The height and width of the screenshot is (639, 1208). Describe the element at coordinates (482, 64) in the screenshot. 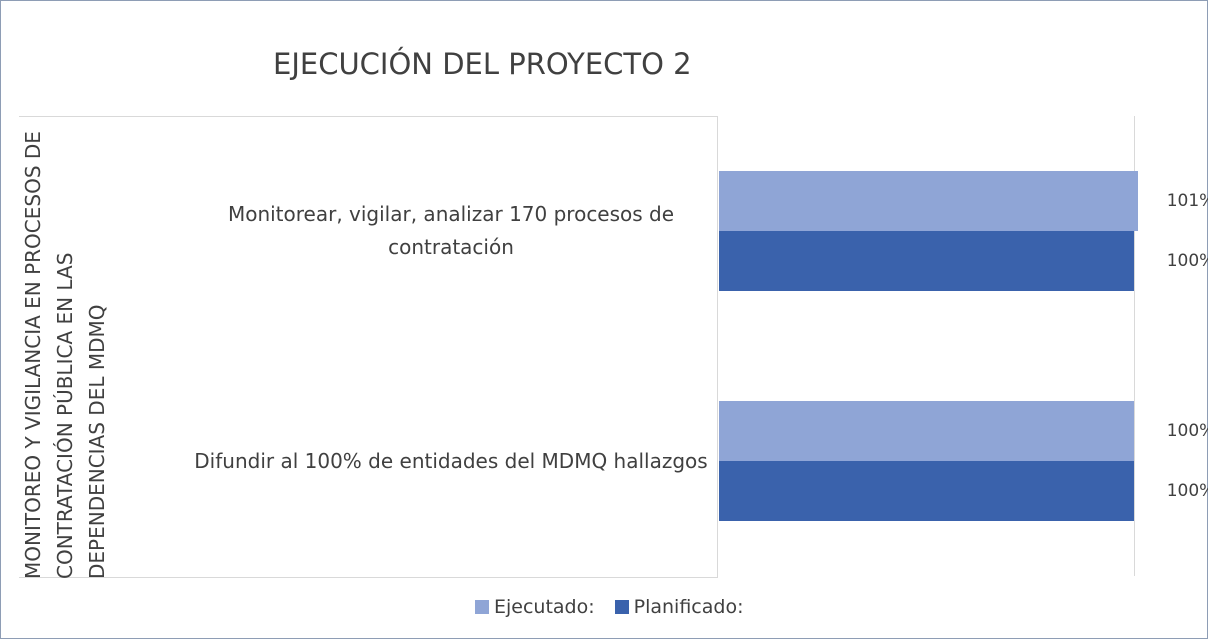

I see `chart-title: EJECUCIÓN DEL PROYECTO 2` at that location.